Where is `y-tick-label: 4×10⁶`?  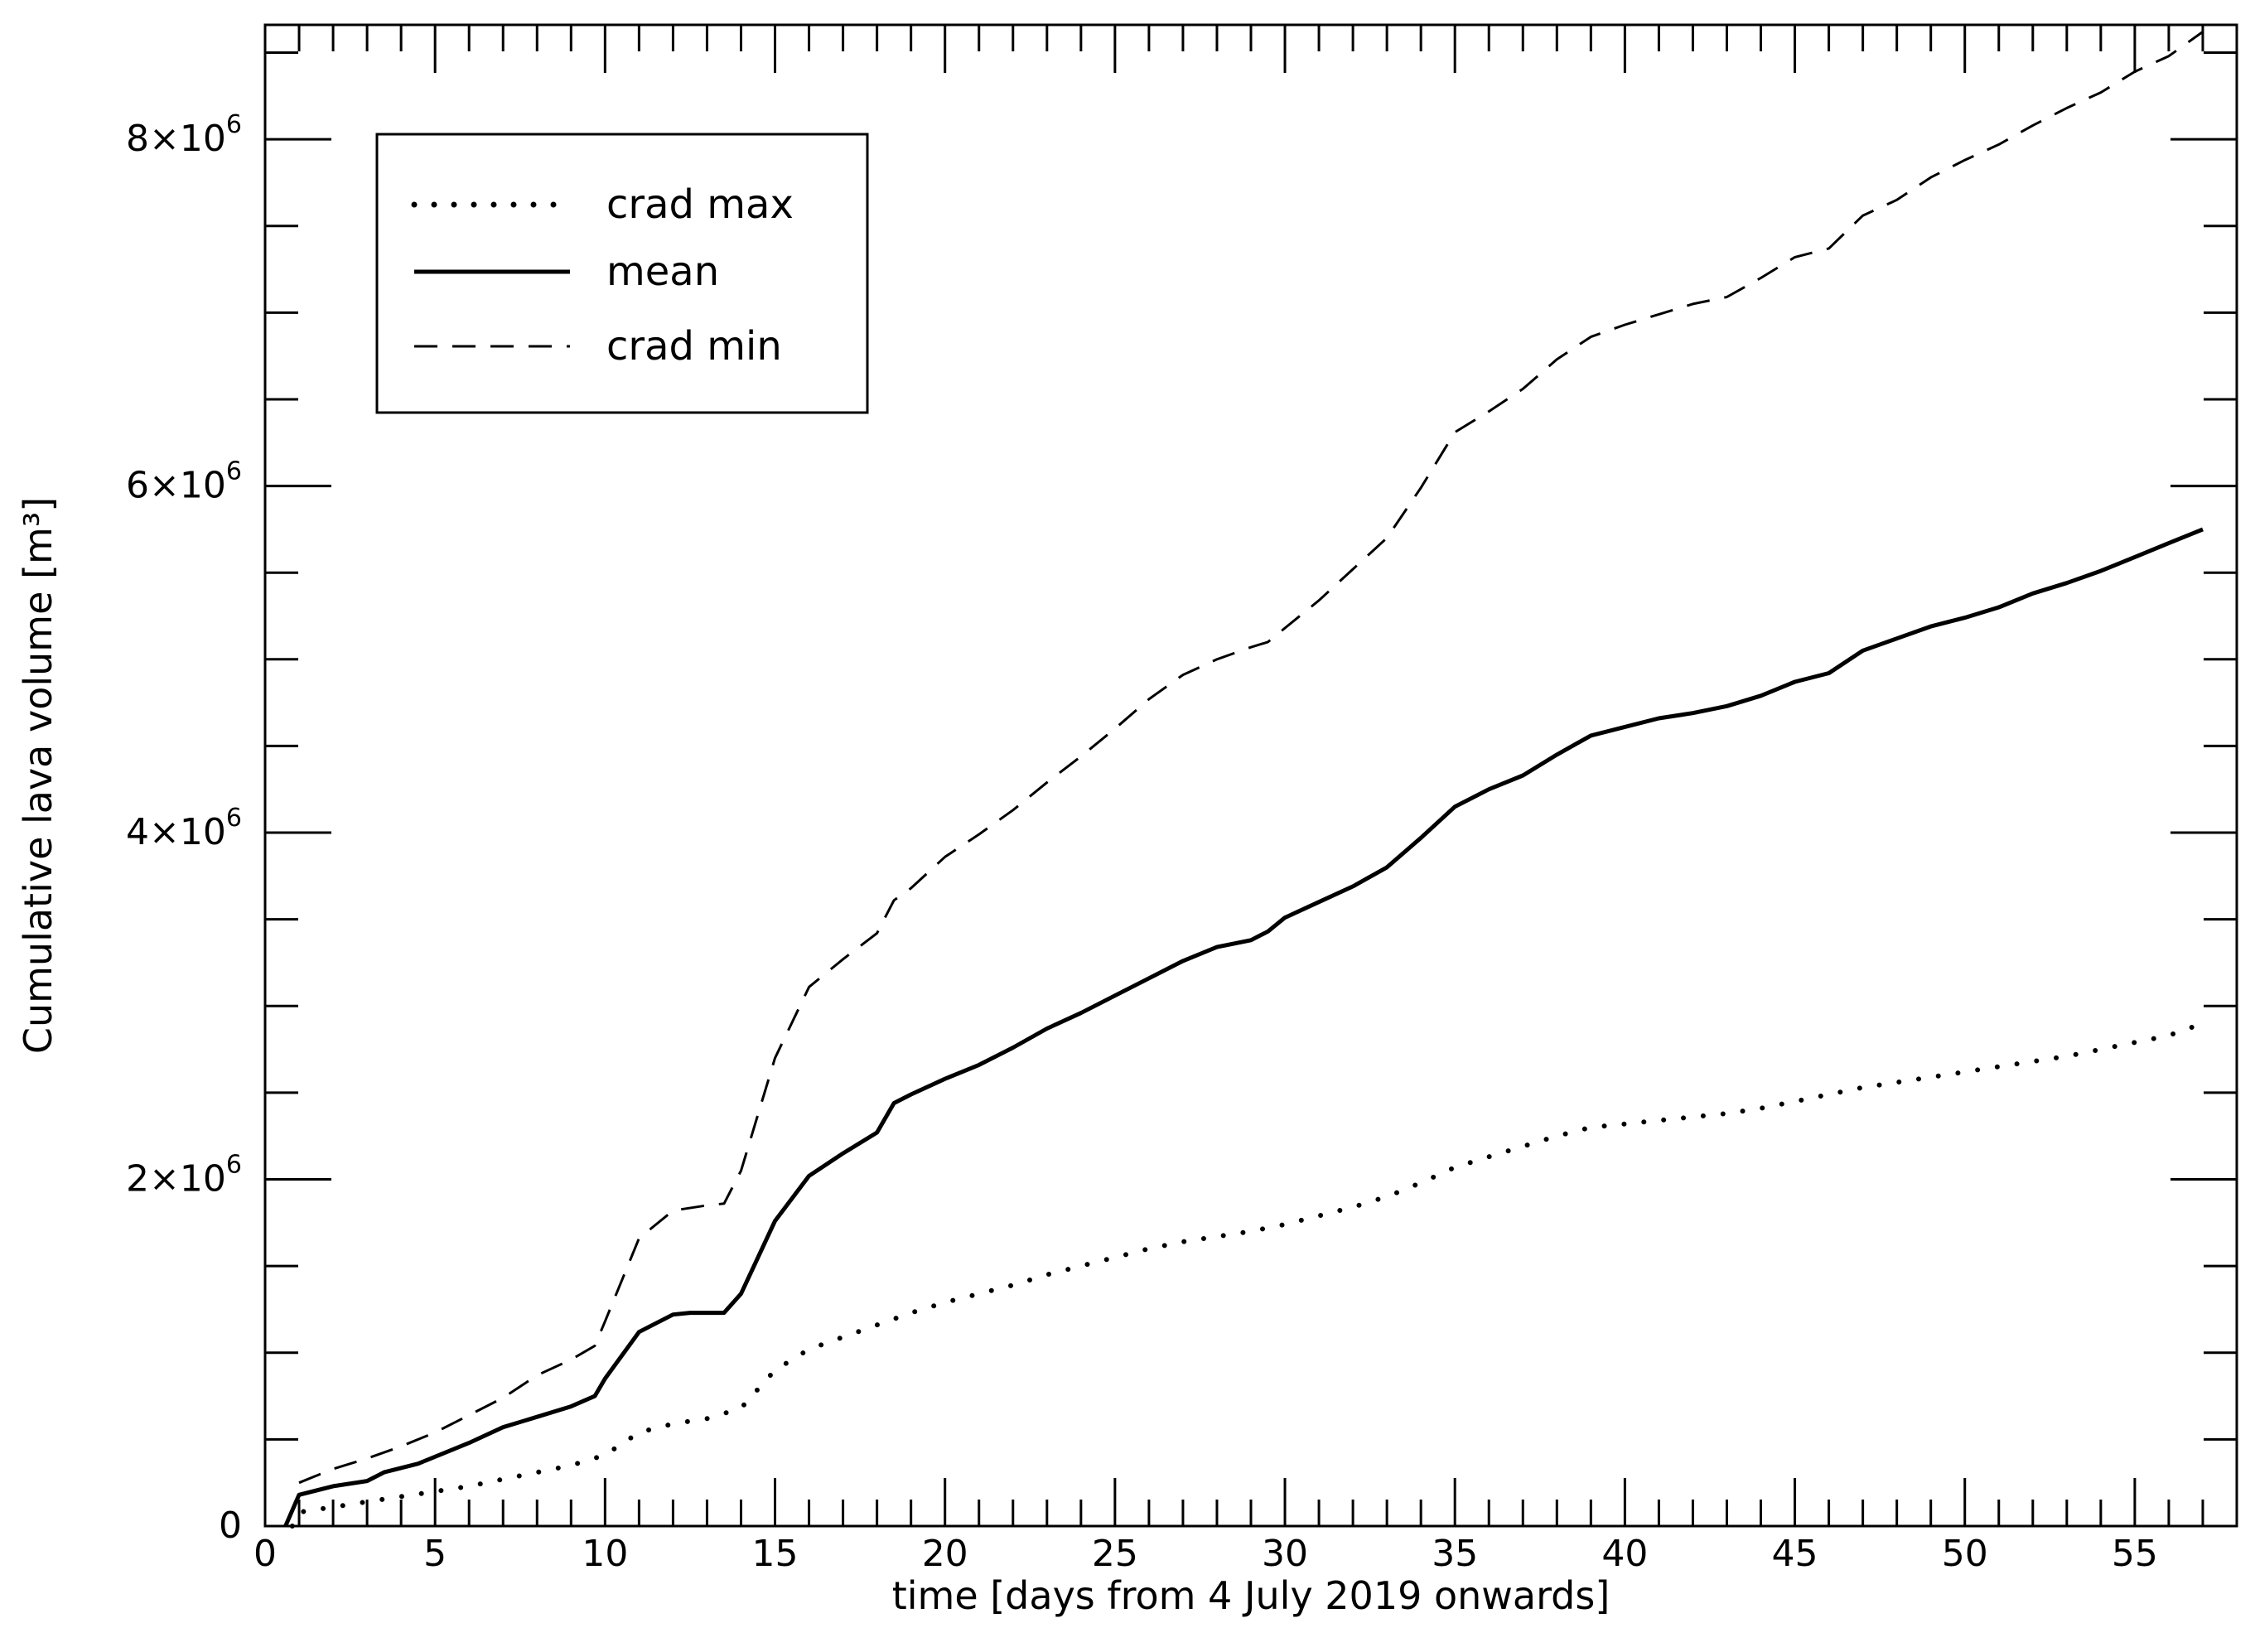 y-tick-label: 4×10⁶ is located at coordinates (184, 828).